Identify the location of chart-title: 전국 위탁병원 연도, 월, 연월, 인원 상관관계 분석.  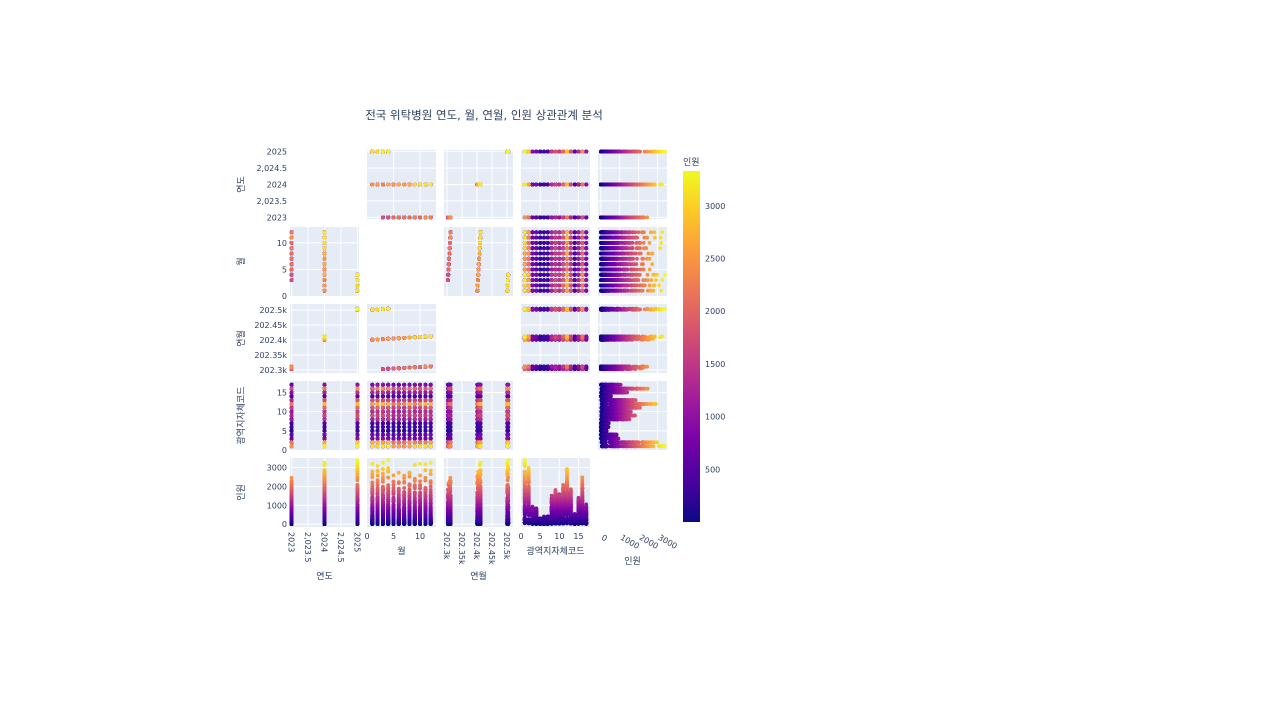
(484, 115).